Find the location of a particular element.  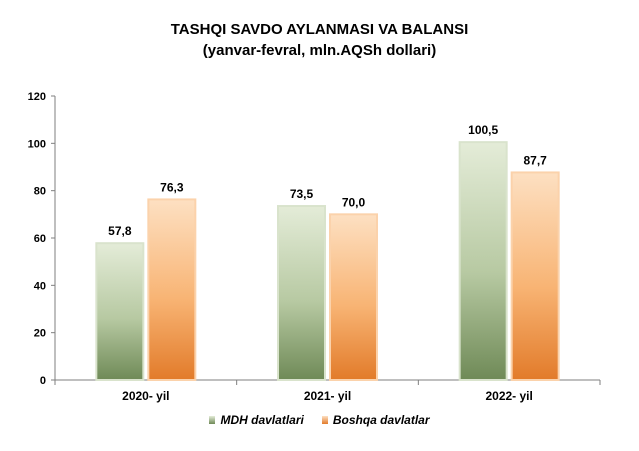

legend-item-boshqa: Boshqa davlatlar is located at coordinates (375, 420).